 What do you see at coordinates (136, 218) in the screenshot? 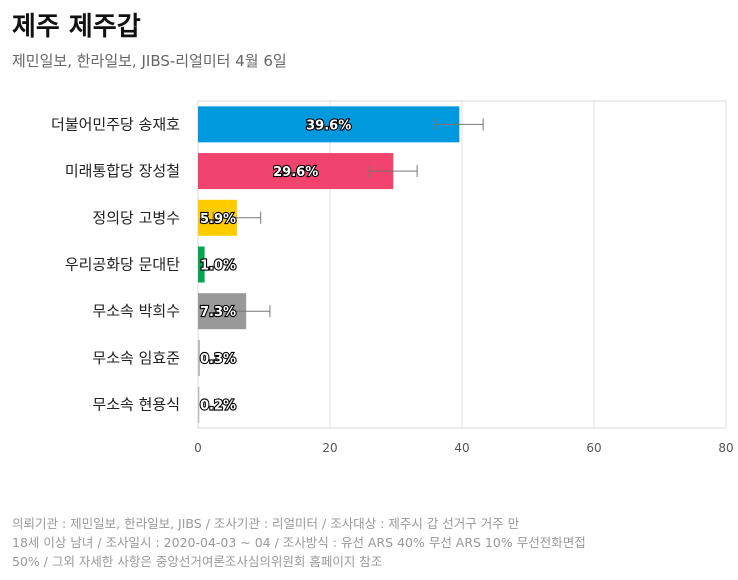
I see `category-label: 정의당 고병수` at bounding box center [136, 218].